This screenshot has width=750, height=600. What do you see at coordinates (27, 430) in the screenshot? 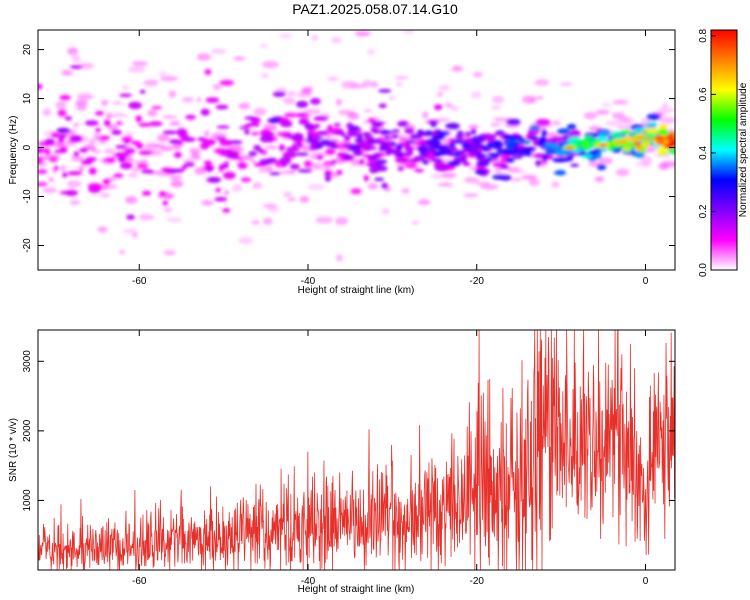
I see `snr-y-tick-label: 2000` at bounding box center [27, 430].